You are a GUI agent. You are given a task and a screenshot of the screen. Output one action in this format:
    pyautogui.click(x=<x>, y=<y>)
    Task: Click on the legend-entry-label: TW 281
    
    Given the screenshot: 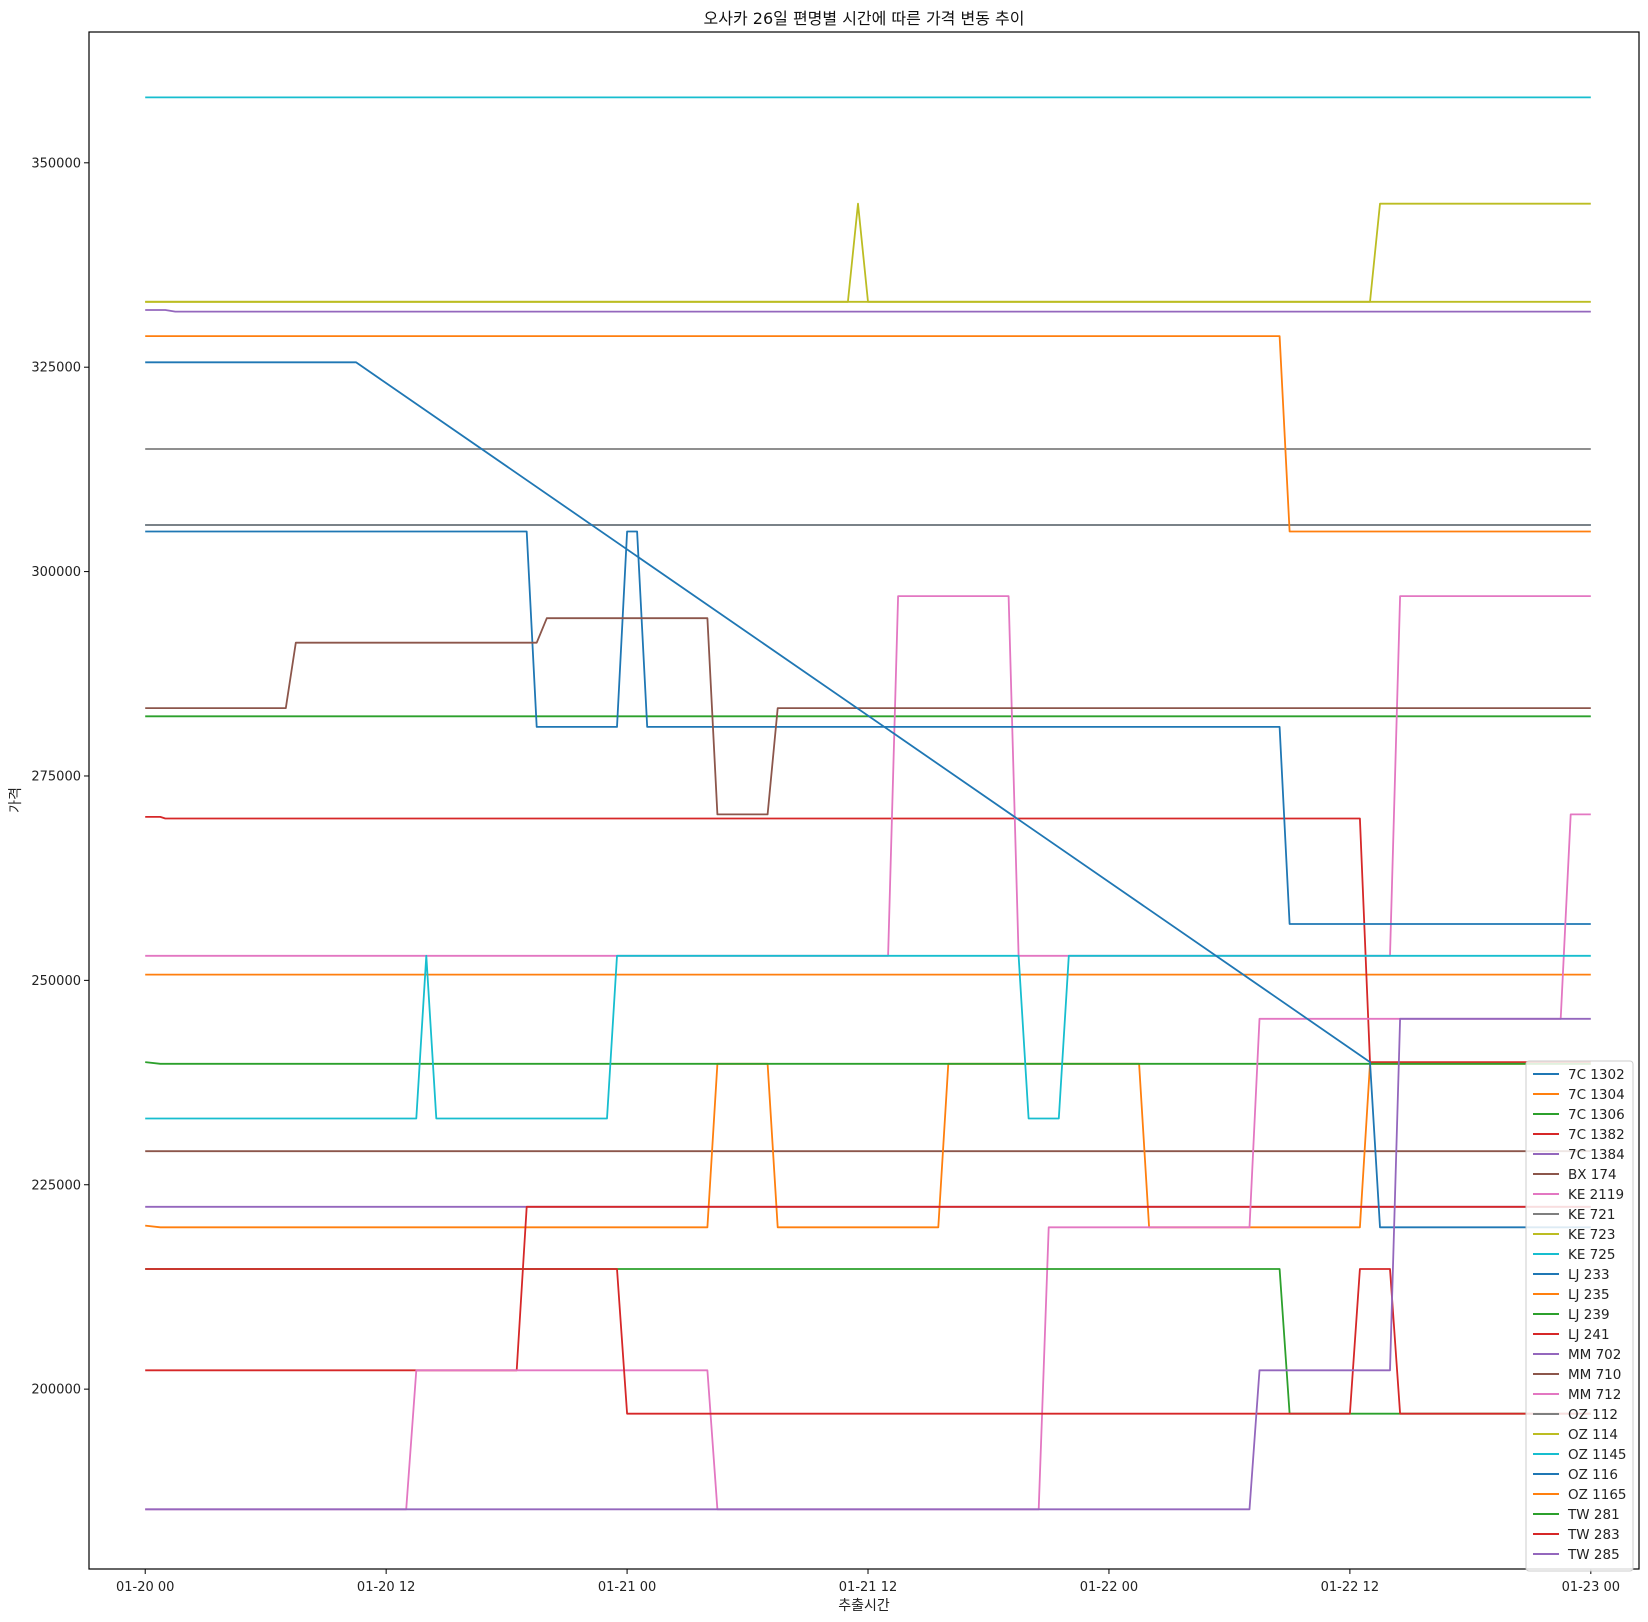 What is the action you would take?
    pyautogui.click(x=1593, y=1515)
    